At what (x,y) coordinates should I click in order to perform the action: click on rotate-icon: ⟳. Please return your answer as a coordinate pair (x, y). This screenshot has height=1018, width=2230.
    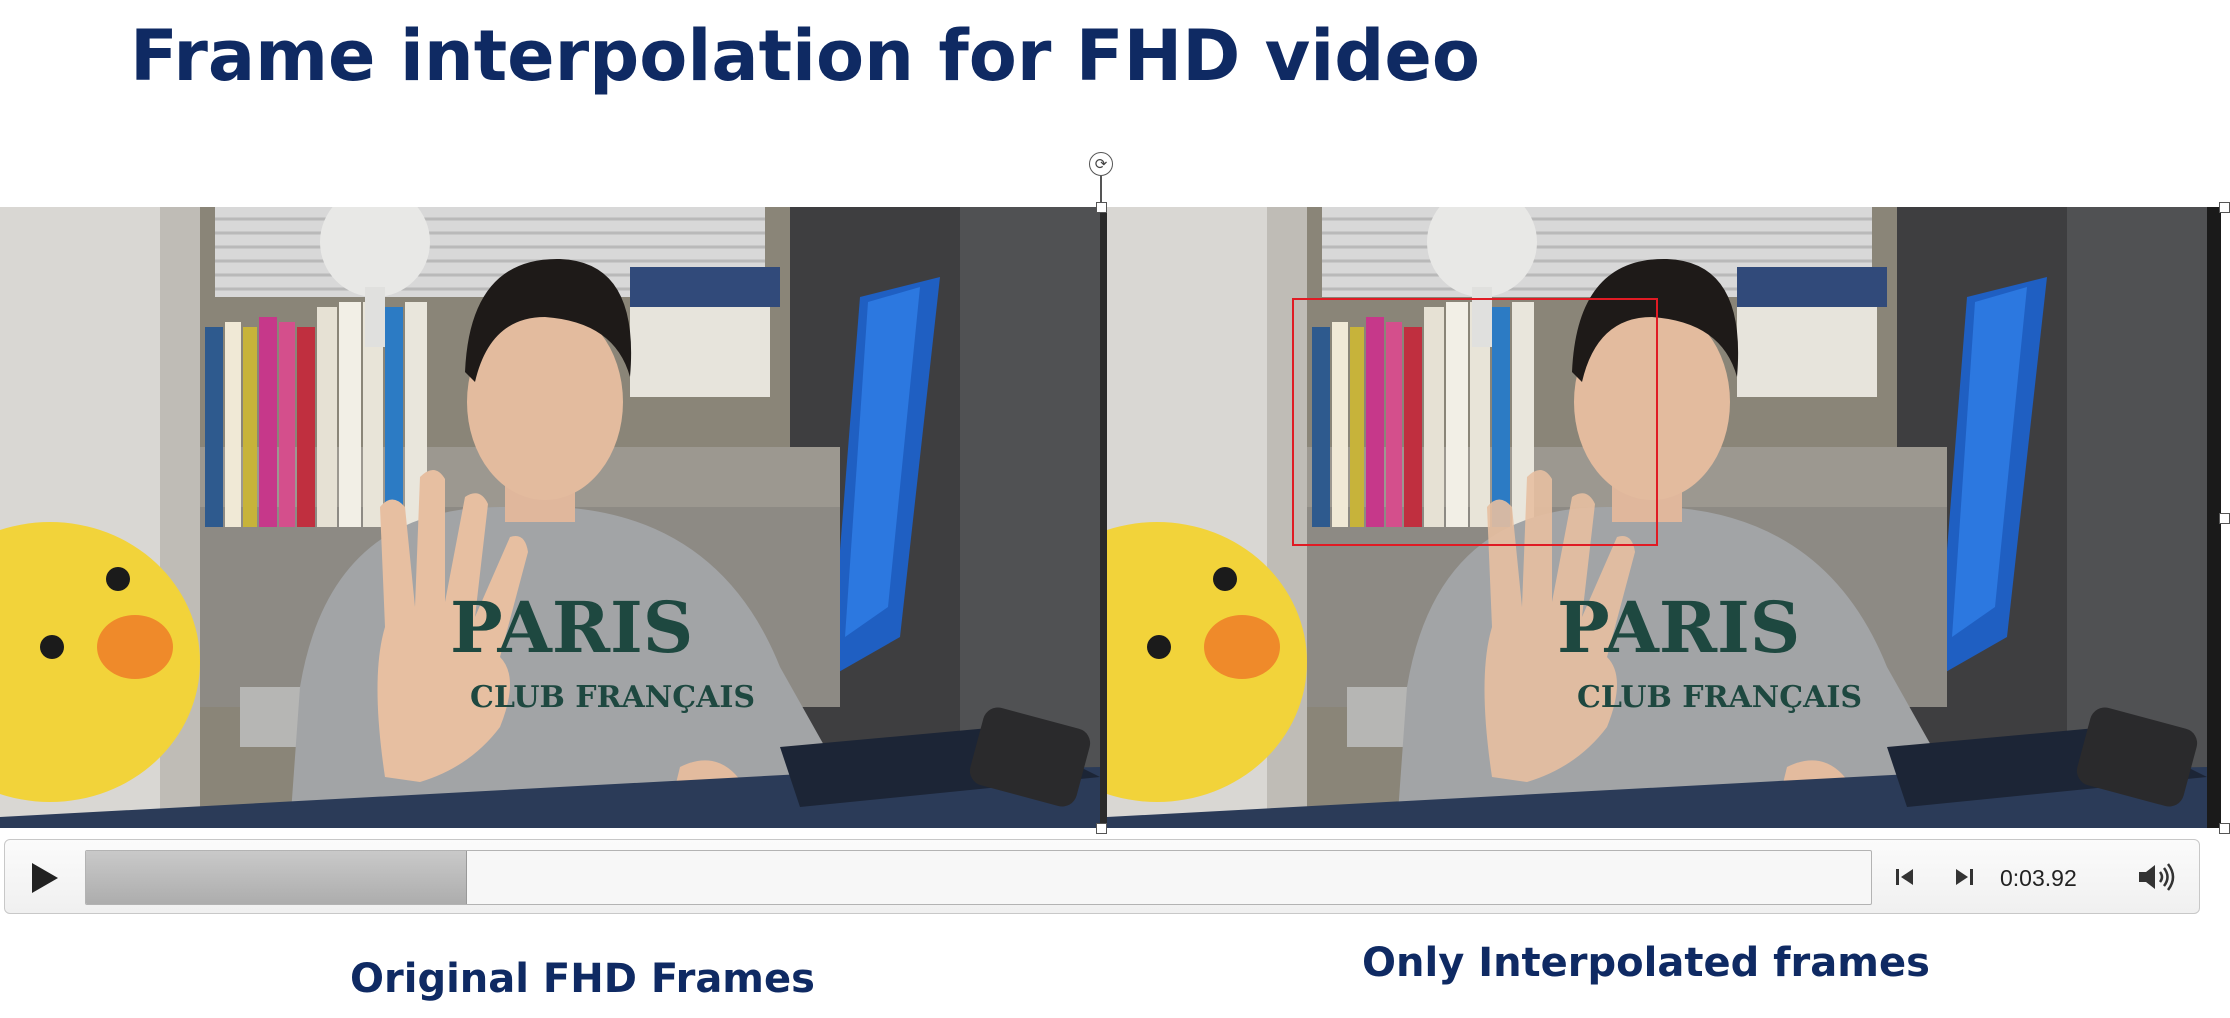
    Looking at the image, I should click on (1101, 164).